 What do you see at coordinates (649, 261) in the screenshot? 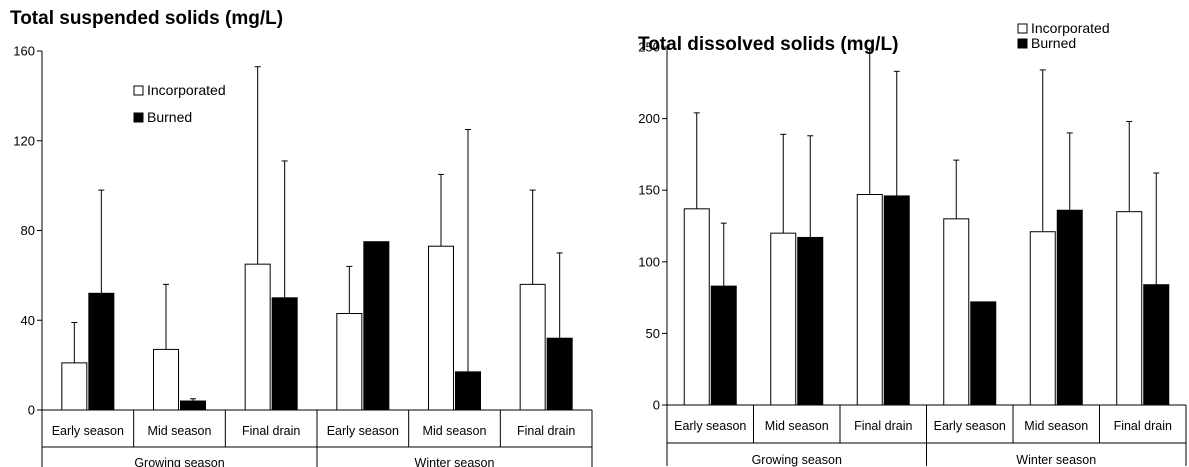
I see `y-tick-label: 100` at bounding box center [649, 261].